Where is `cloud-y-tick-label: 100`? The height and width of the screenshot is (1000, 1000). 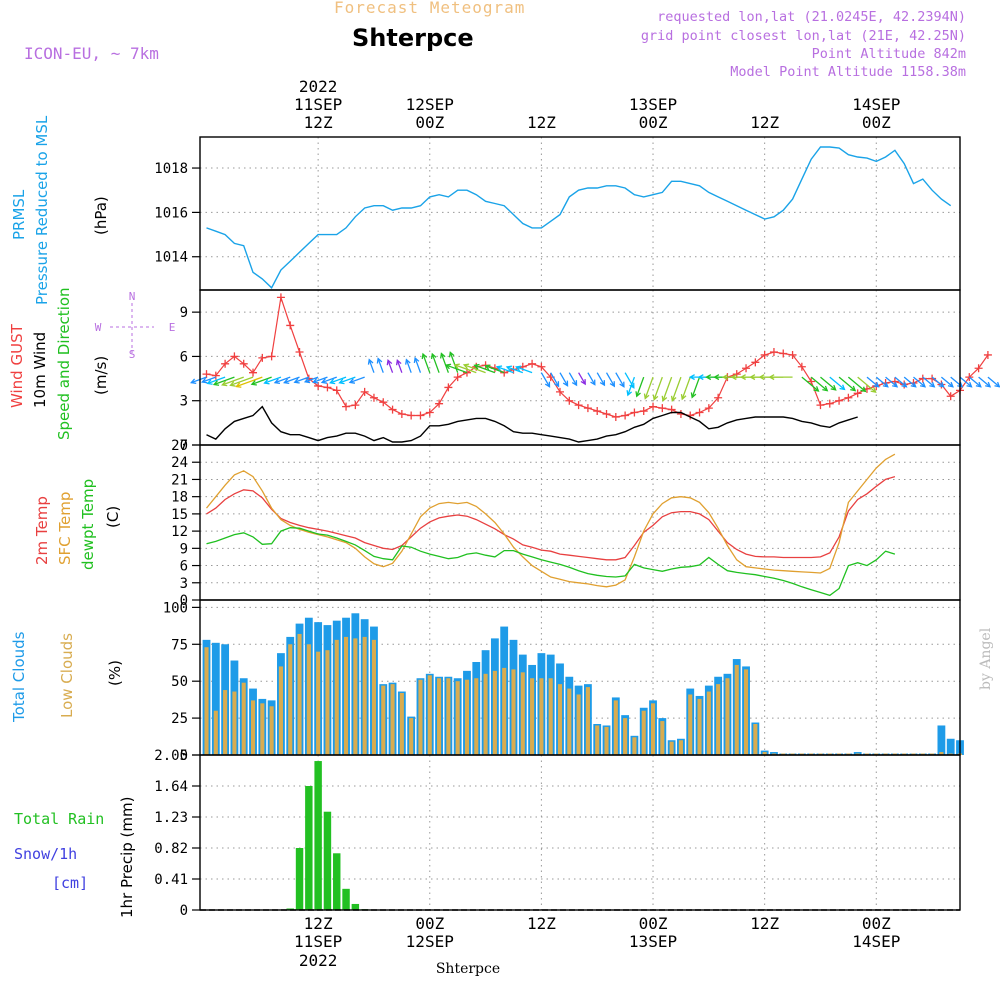 cloud-y-tick-label: 100 is located at coordinates (175, 608).